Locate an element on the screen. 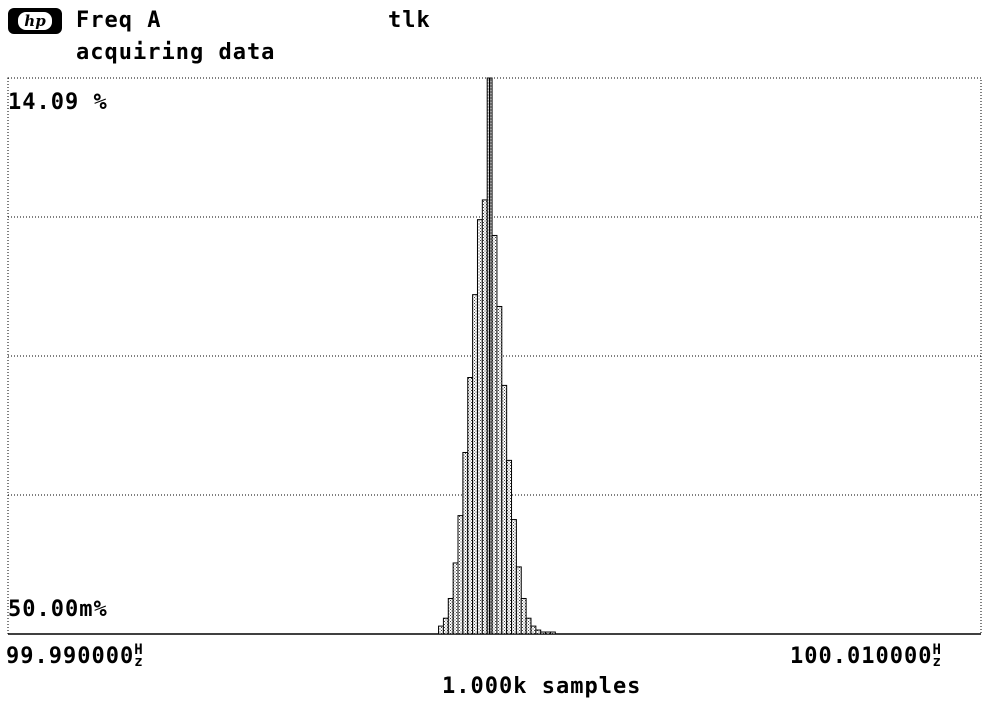 This screenshot has height=704, width=984. x-right-value: 100.010000 is located at coordinates (861, 656).